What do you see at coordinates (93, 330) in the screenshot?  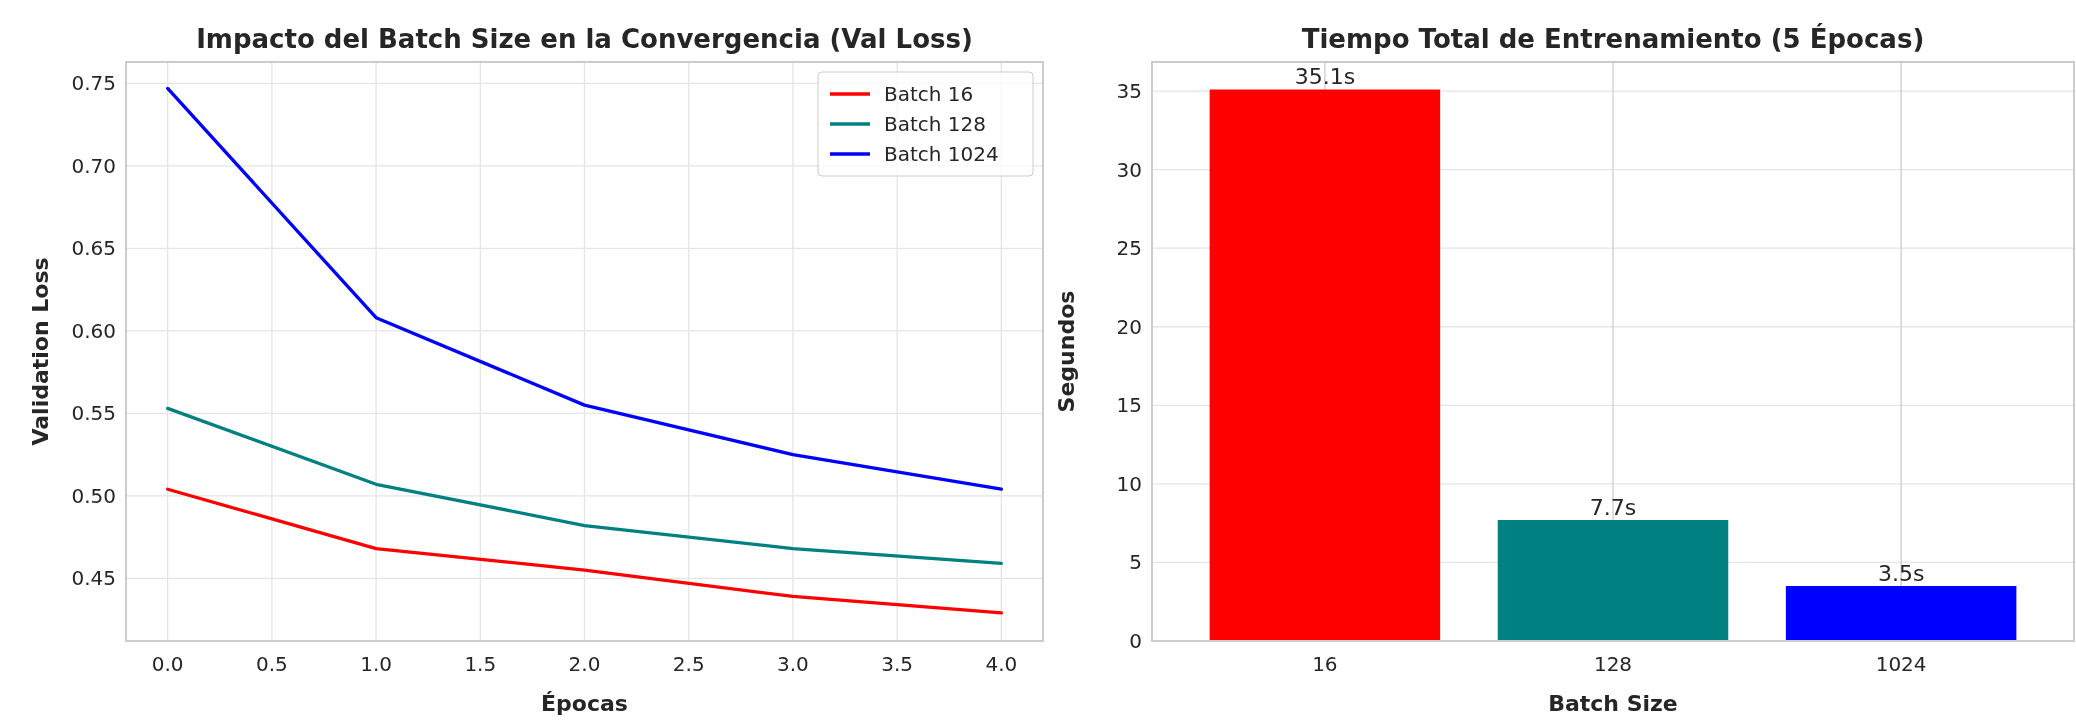 I see `y-tick-label: 0.60` at bounding box center [93, 330].